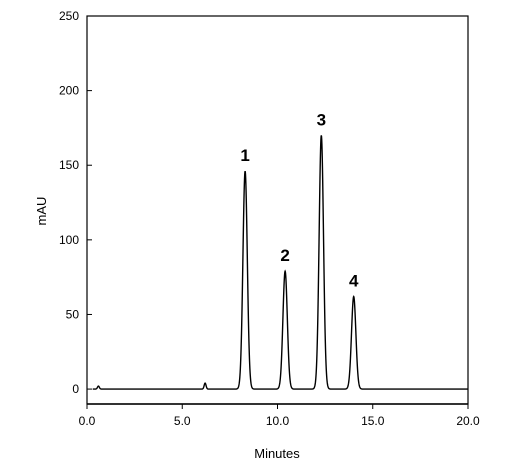 This screenshot has width=512, height=470. I want to click on peak-label-4: 4, so click(354, 281).